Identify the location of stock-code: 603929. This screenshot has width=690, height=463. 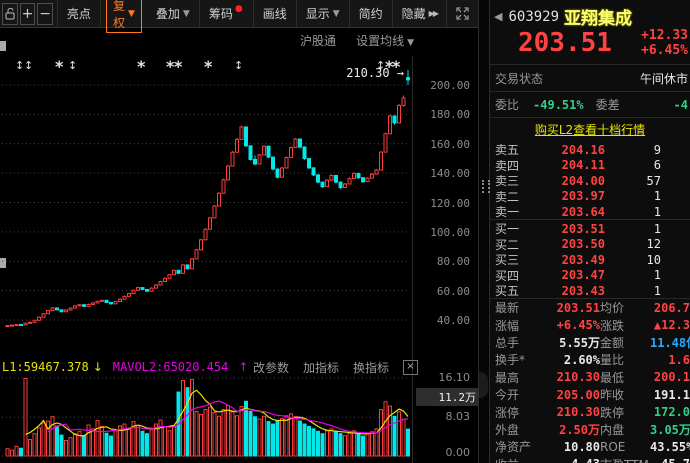
(534, 16).